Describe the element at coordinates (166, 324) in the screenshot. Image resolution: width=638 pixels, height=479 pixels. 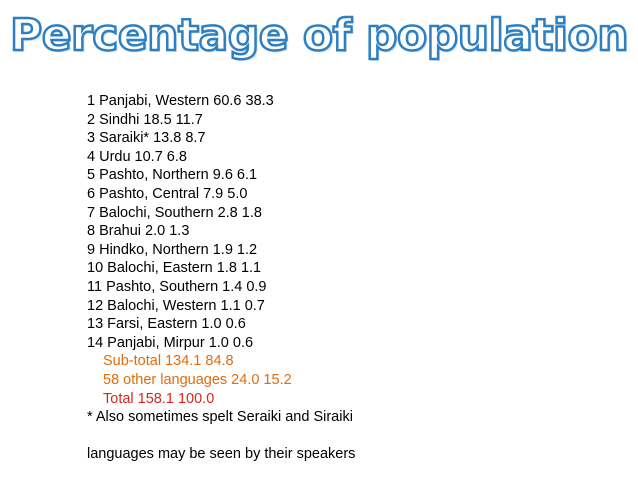
I see `list-item: 13 Farsi, Eastern 1.0 0.6` at that location.